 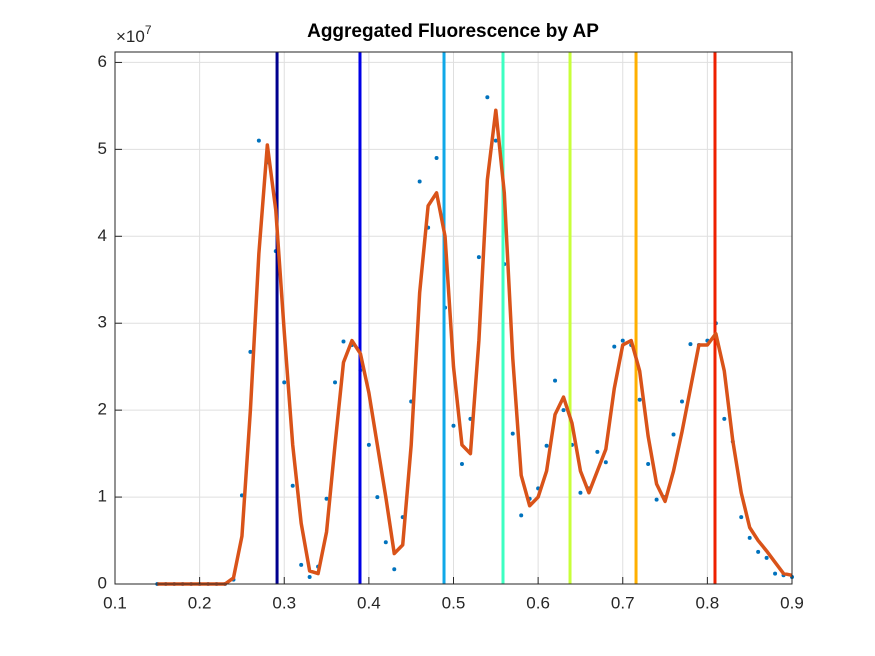 What do you see at coordinates (792, 602) in the screenshot?
I see `x-tick-label: 0.9` at bounding box center [792, 602].